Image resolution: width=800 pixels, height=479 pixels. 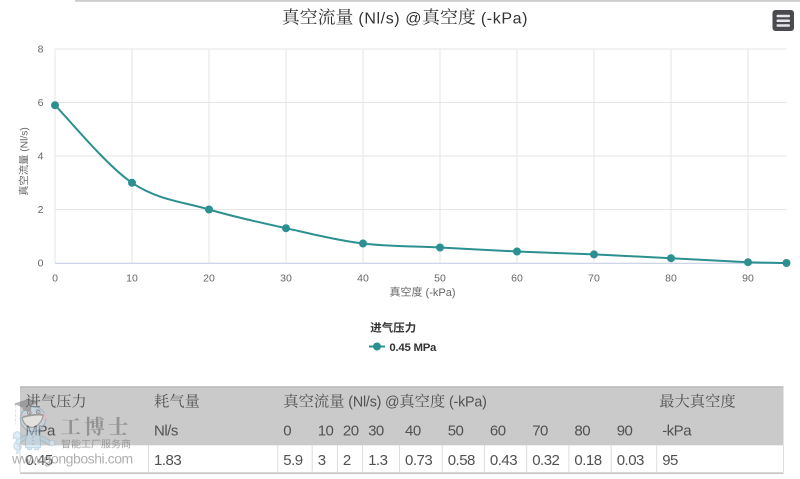 I want to click on svg-text: 0.43, so click(x=503, y=460).